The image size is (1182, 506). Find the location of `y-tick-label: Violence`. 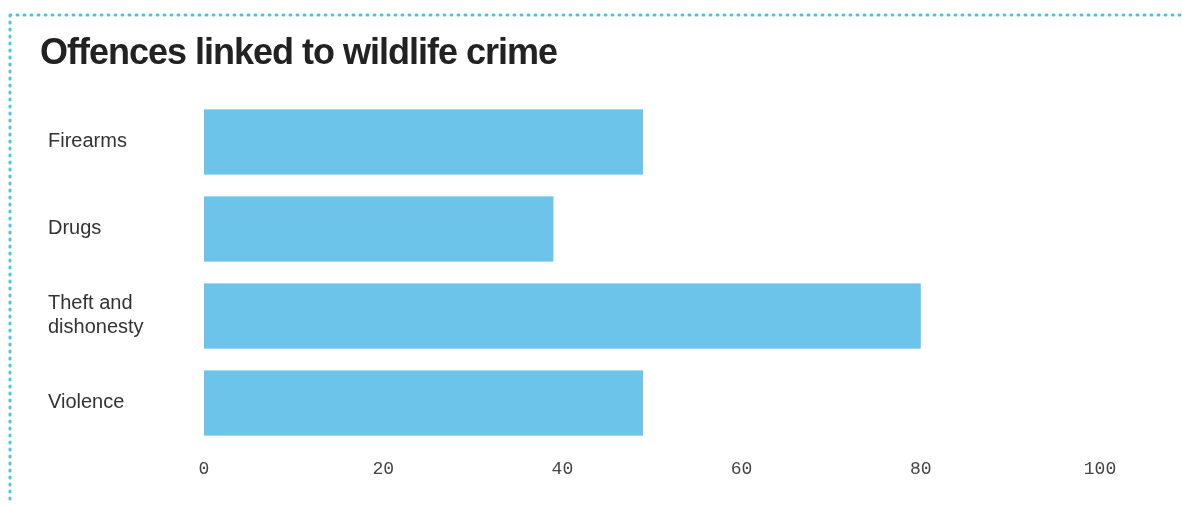

y-tick-label: Violence is located at coordinates (86, 401).